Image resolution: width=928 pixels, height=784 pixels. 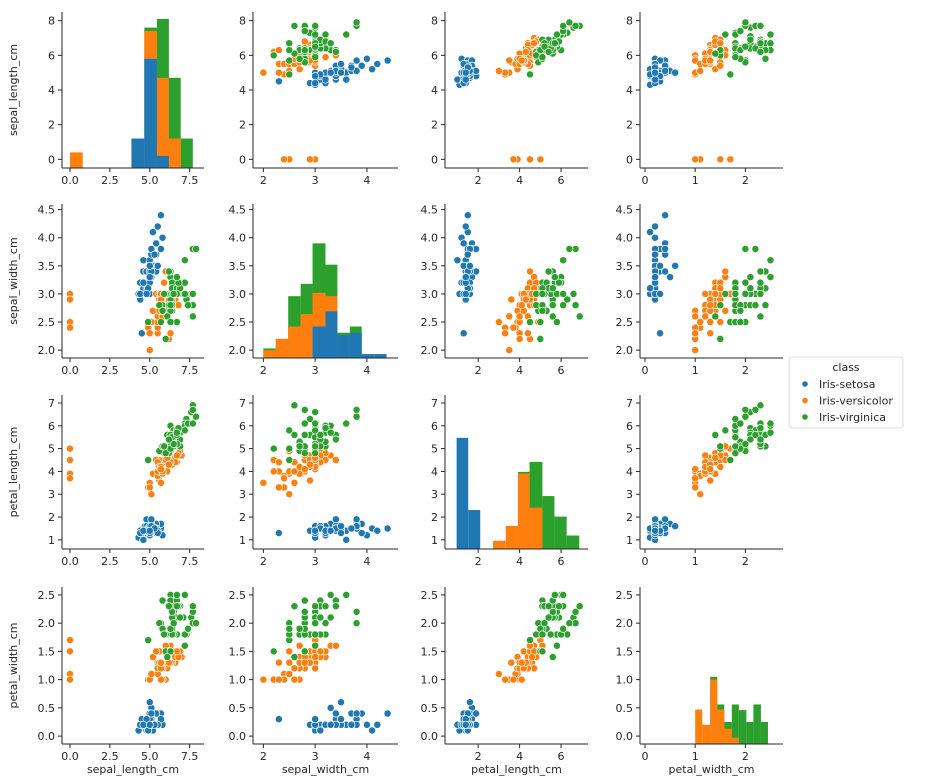 I want to click on y-tick-label: 1.5, so click(x=625, y=651).